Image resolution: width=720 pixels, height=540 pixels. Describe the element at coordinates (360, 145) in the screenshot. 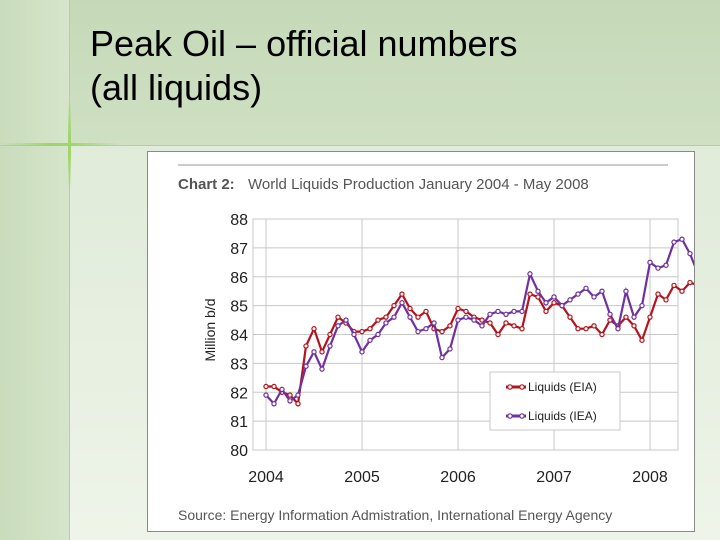

I see `divider-horizontal` at that location.